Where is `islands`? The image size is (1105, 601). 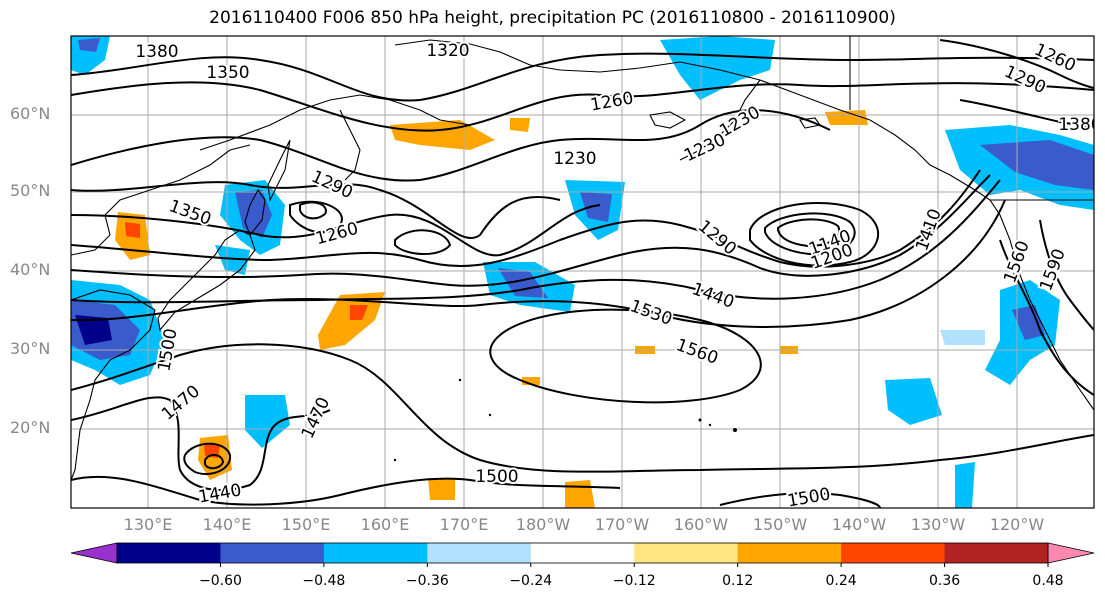 islands is located at coordinates (565, 420).